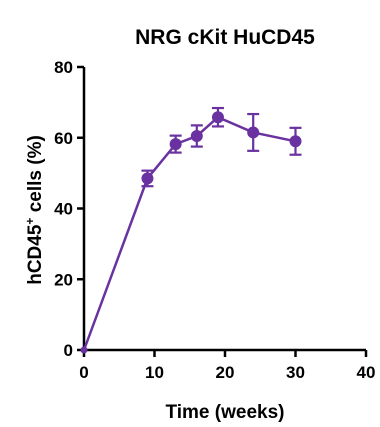 Image resolution: width=380 pixels, height=427 pixels. What do you see at coordinates (83, 372) in the screenshot?
I see `x-tick-label: 0` at bounding box center [83, 372].